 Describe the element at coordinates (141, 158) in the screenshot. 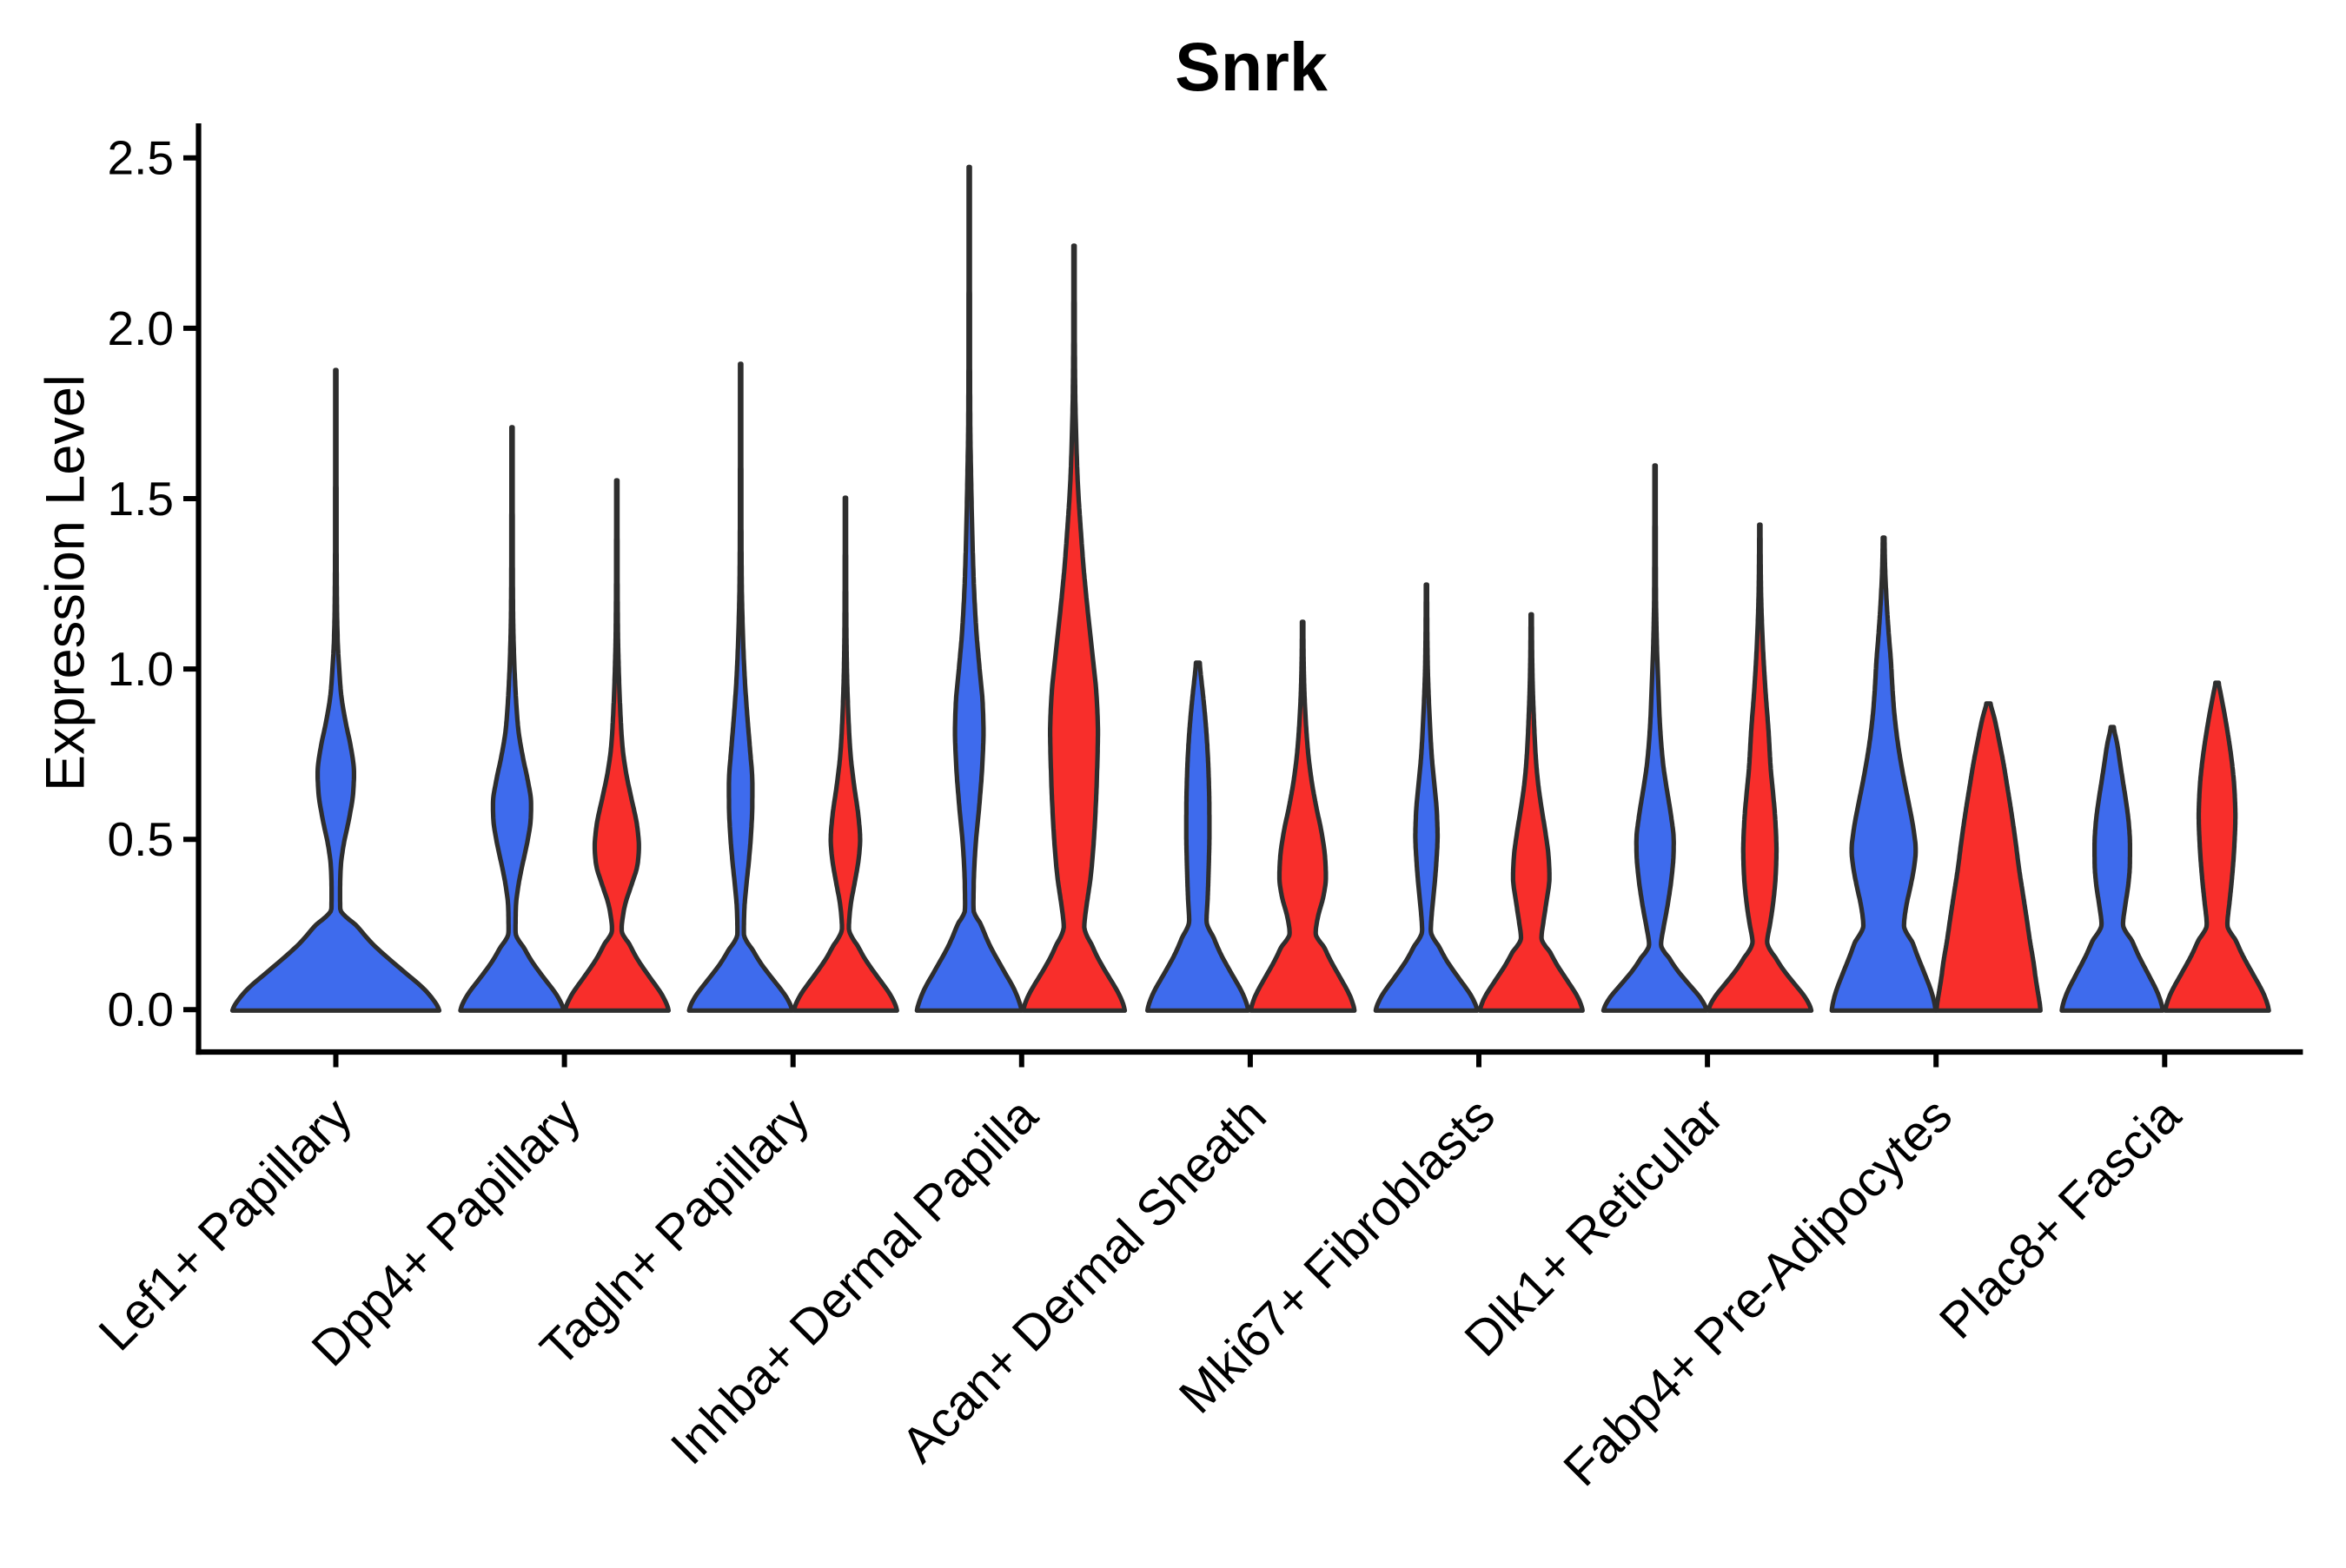

I see `svg-text: 2.5` at that location.